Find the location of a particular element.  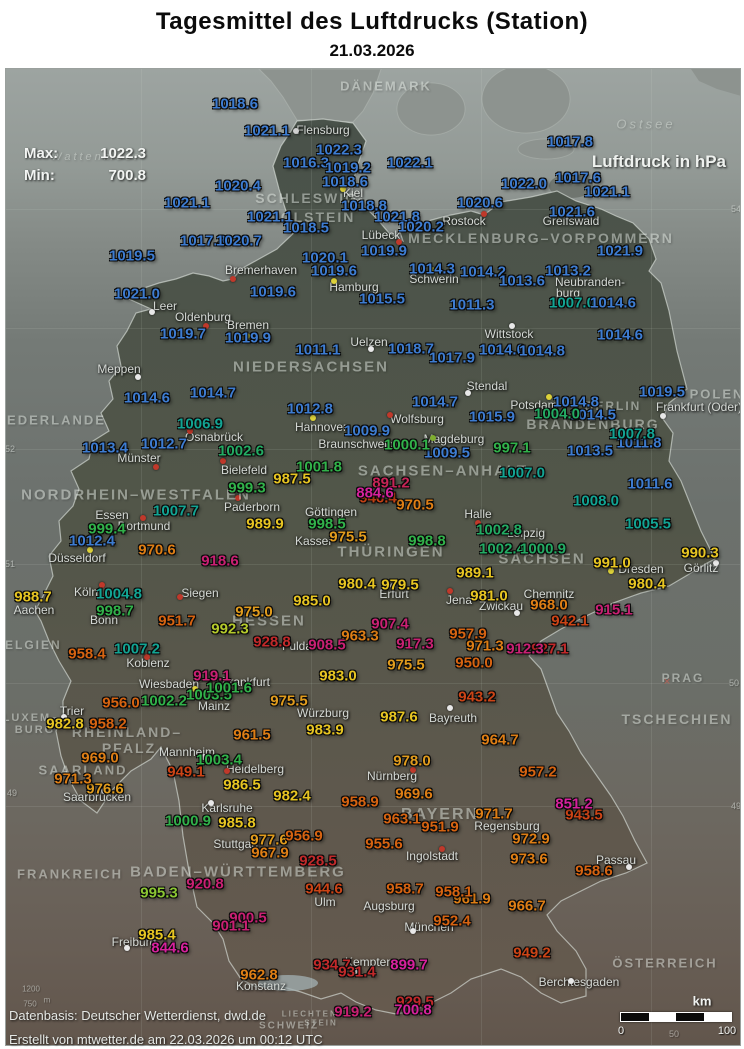

station-pressure-value: 1014.7 is located at coordinates (435, 402).